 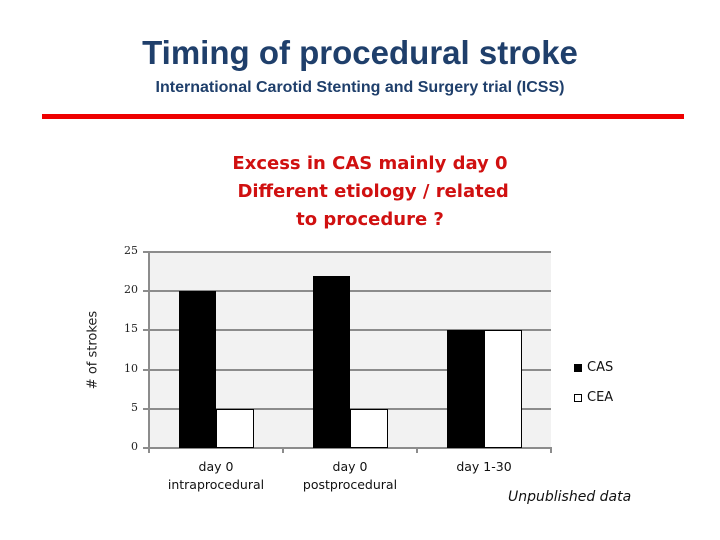 I want to click on callout-line: Different etiology / related, so click(x=370, y=191).